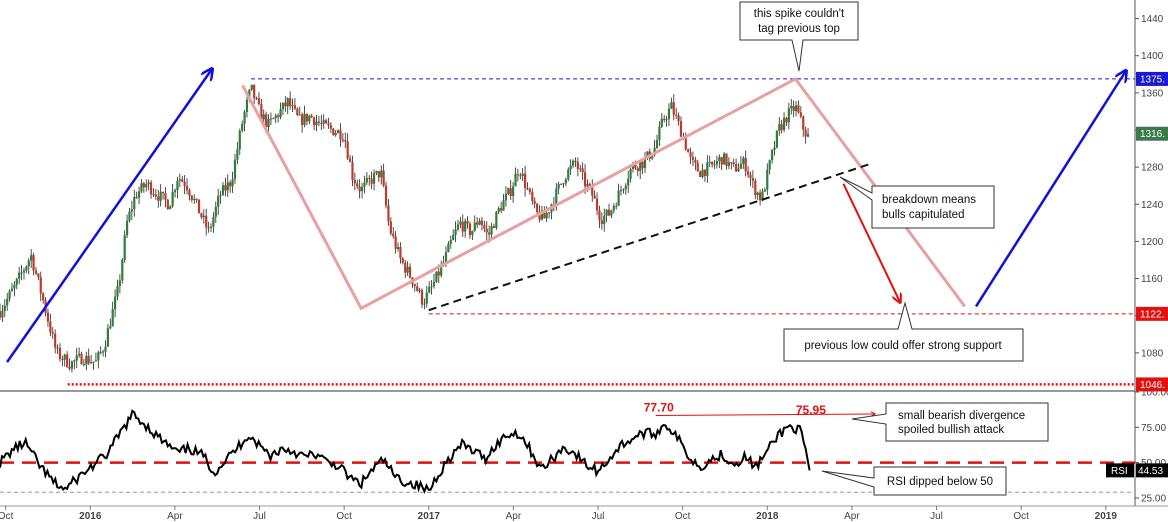  Describe the element at coordinates (1152, 93) in the screenshot. I see `price-tick-label: 1360` at that location.